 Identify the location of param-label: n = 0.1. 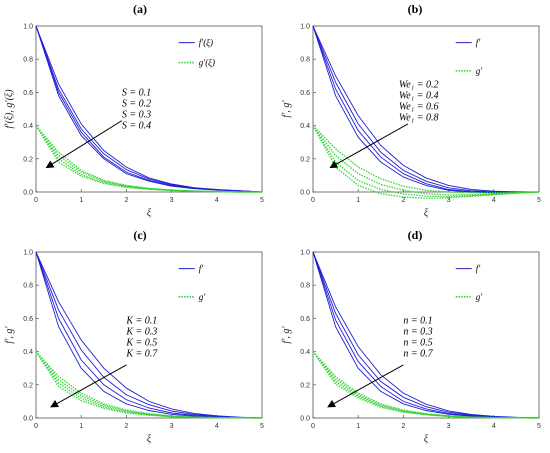
(417, 320).